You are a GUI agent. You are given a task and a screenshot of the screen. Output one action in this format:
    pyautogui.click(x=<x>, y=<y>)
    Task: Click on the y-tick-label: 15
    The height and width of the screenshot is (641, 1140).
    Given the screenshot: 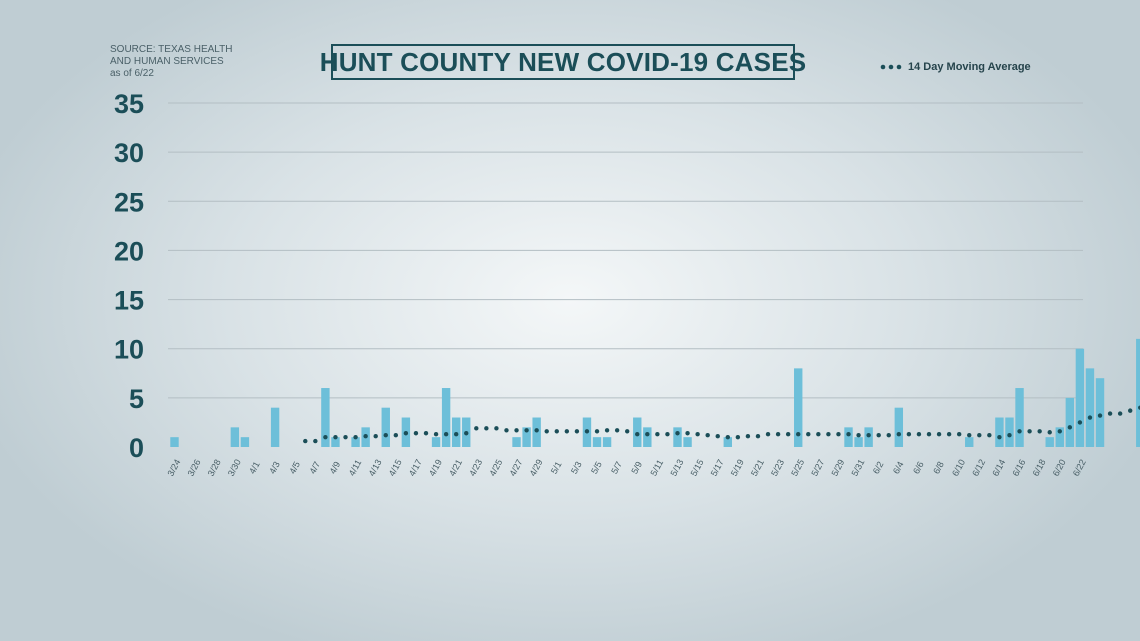 What is the action you would take?
    pyautogui.click(x=129, y=301)
    